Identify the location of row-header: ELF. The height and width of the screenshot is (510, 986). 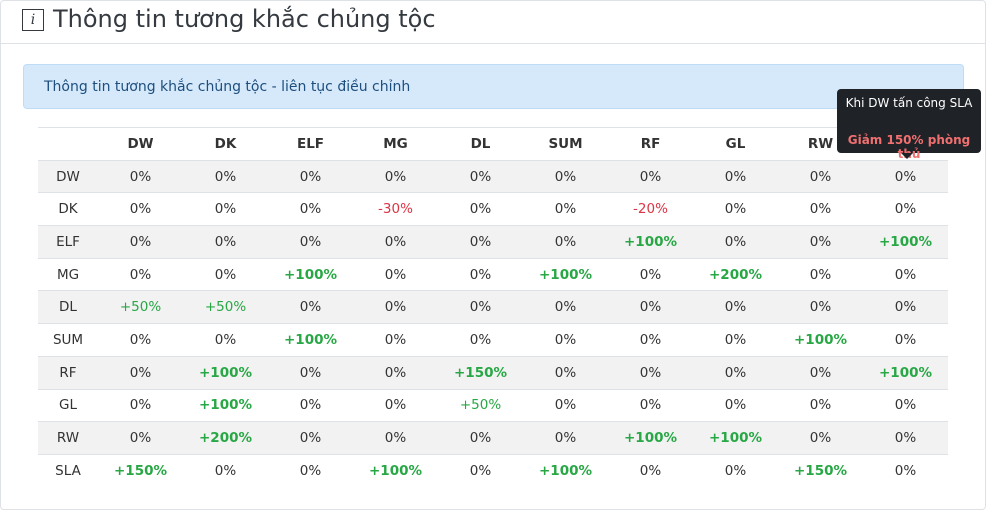
(68, 242).